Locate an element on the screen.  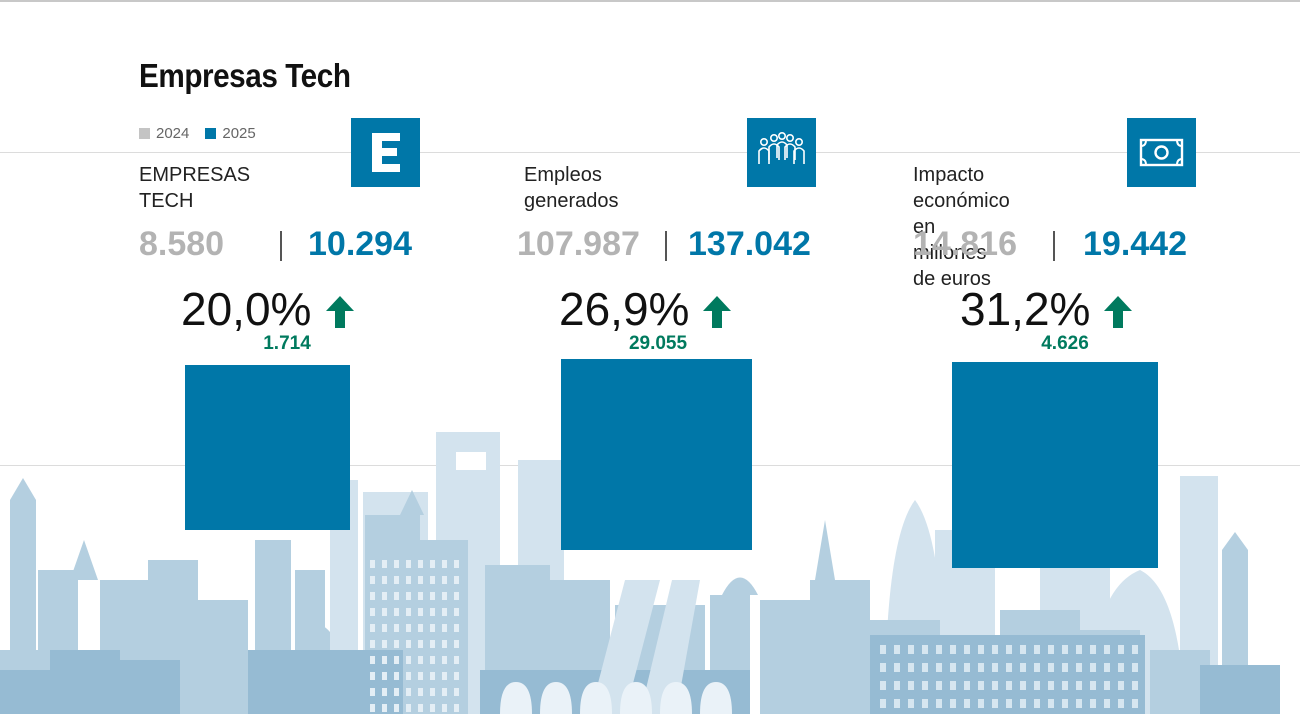
skyline-lighthouse-right-top is located at coordinates (1235, 541).